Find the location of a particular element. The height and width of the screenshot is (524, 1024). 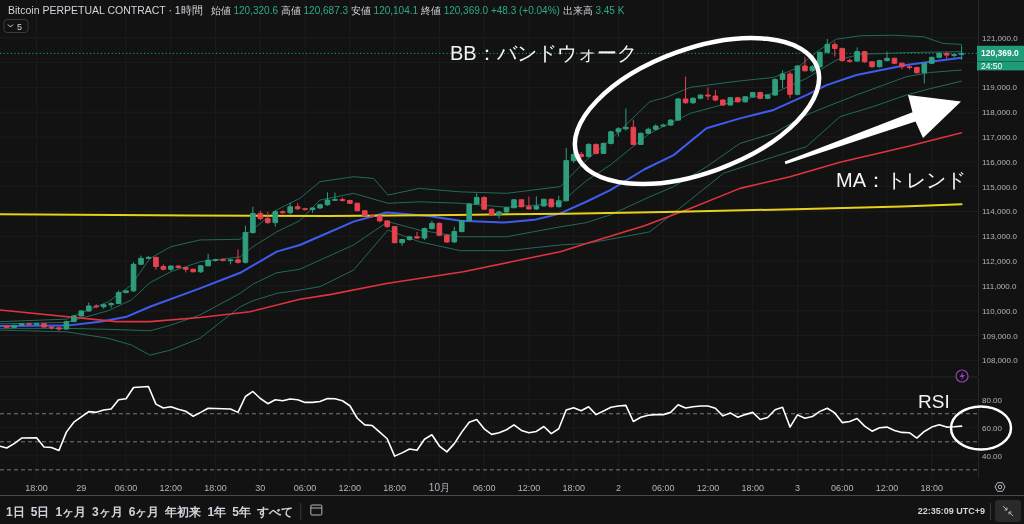

y-tick-label: 80.00 is located at coordinates (992, 400).